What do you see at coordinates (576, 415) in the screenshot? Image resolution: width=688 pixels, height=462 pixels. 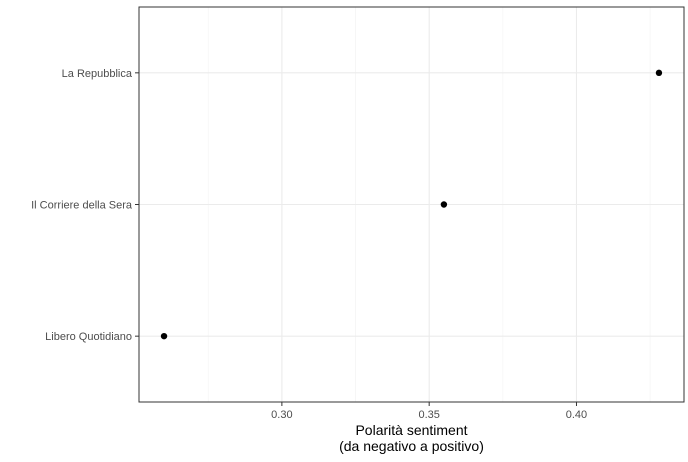 I see `x-tick-label: 0.40` at bounding box center [576, 415].